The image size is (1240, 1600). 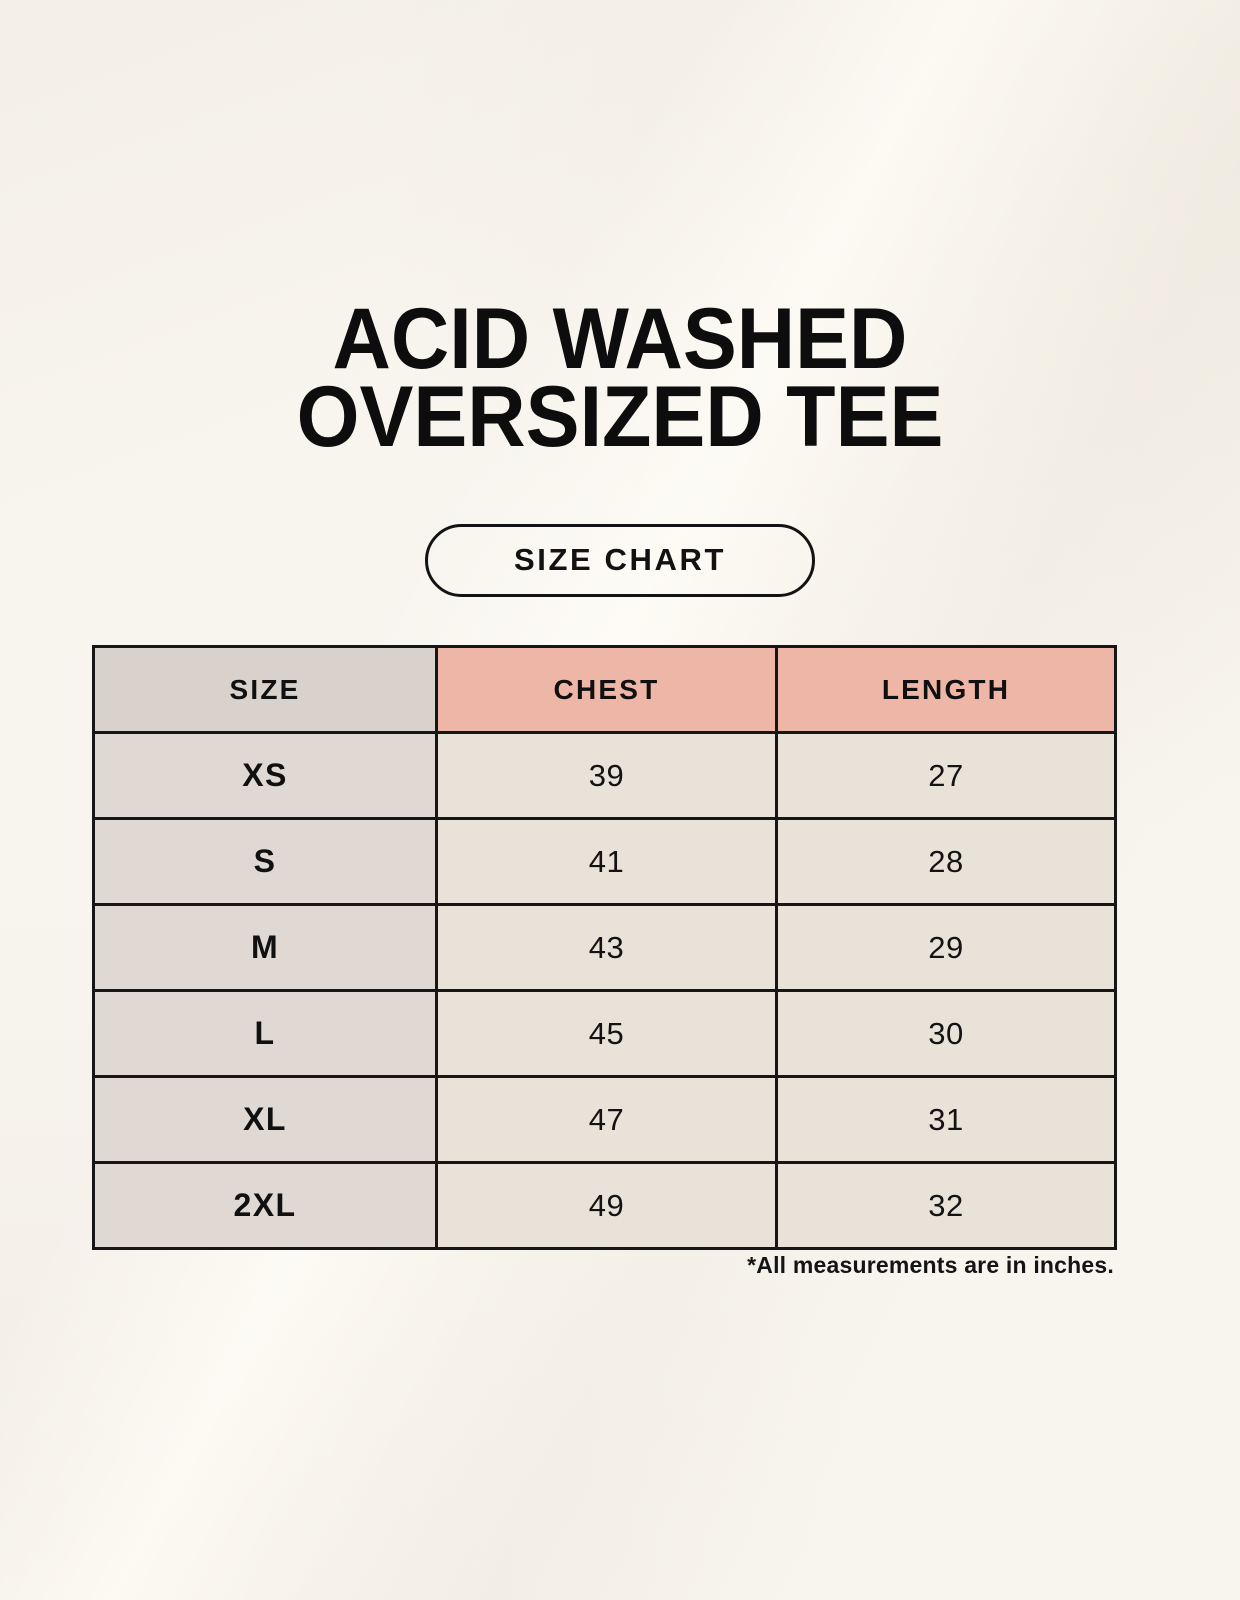 I want to click on cell-chest: 39, so click(x=606, y=775).